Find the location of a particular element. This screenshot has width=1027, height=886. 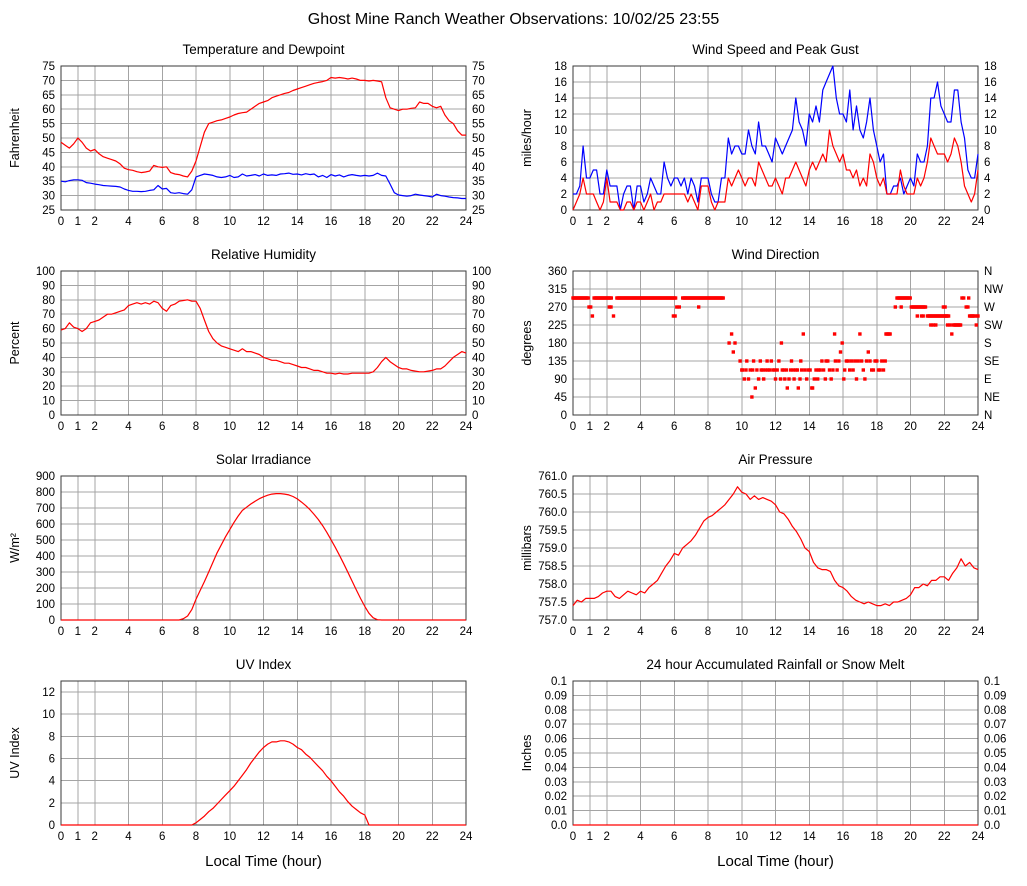

y-axis-label: Inches is located at coordinates (527, 753).